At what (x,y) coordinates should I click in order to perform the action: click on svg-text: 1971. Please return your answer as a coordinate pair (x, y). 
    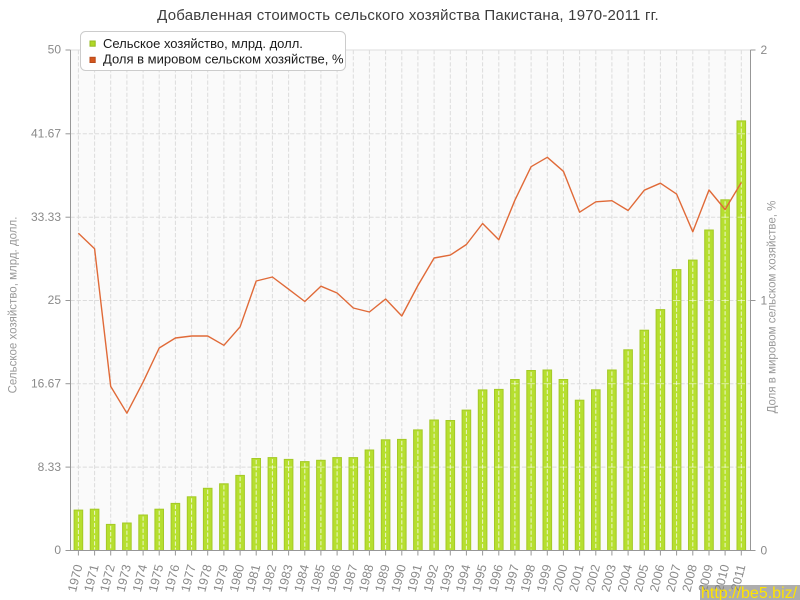
    Looking at the image, I should click on (91, 578).